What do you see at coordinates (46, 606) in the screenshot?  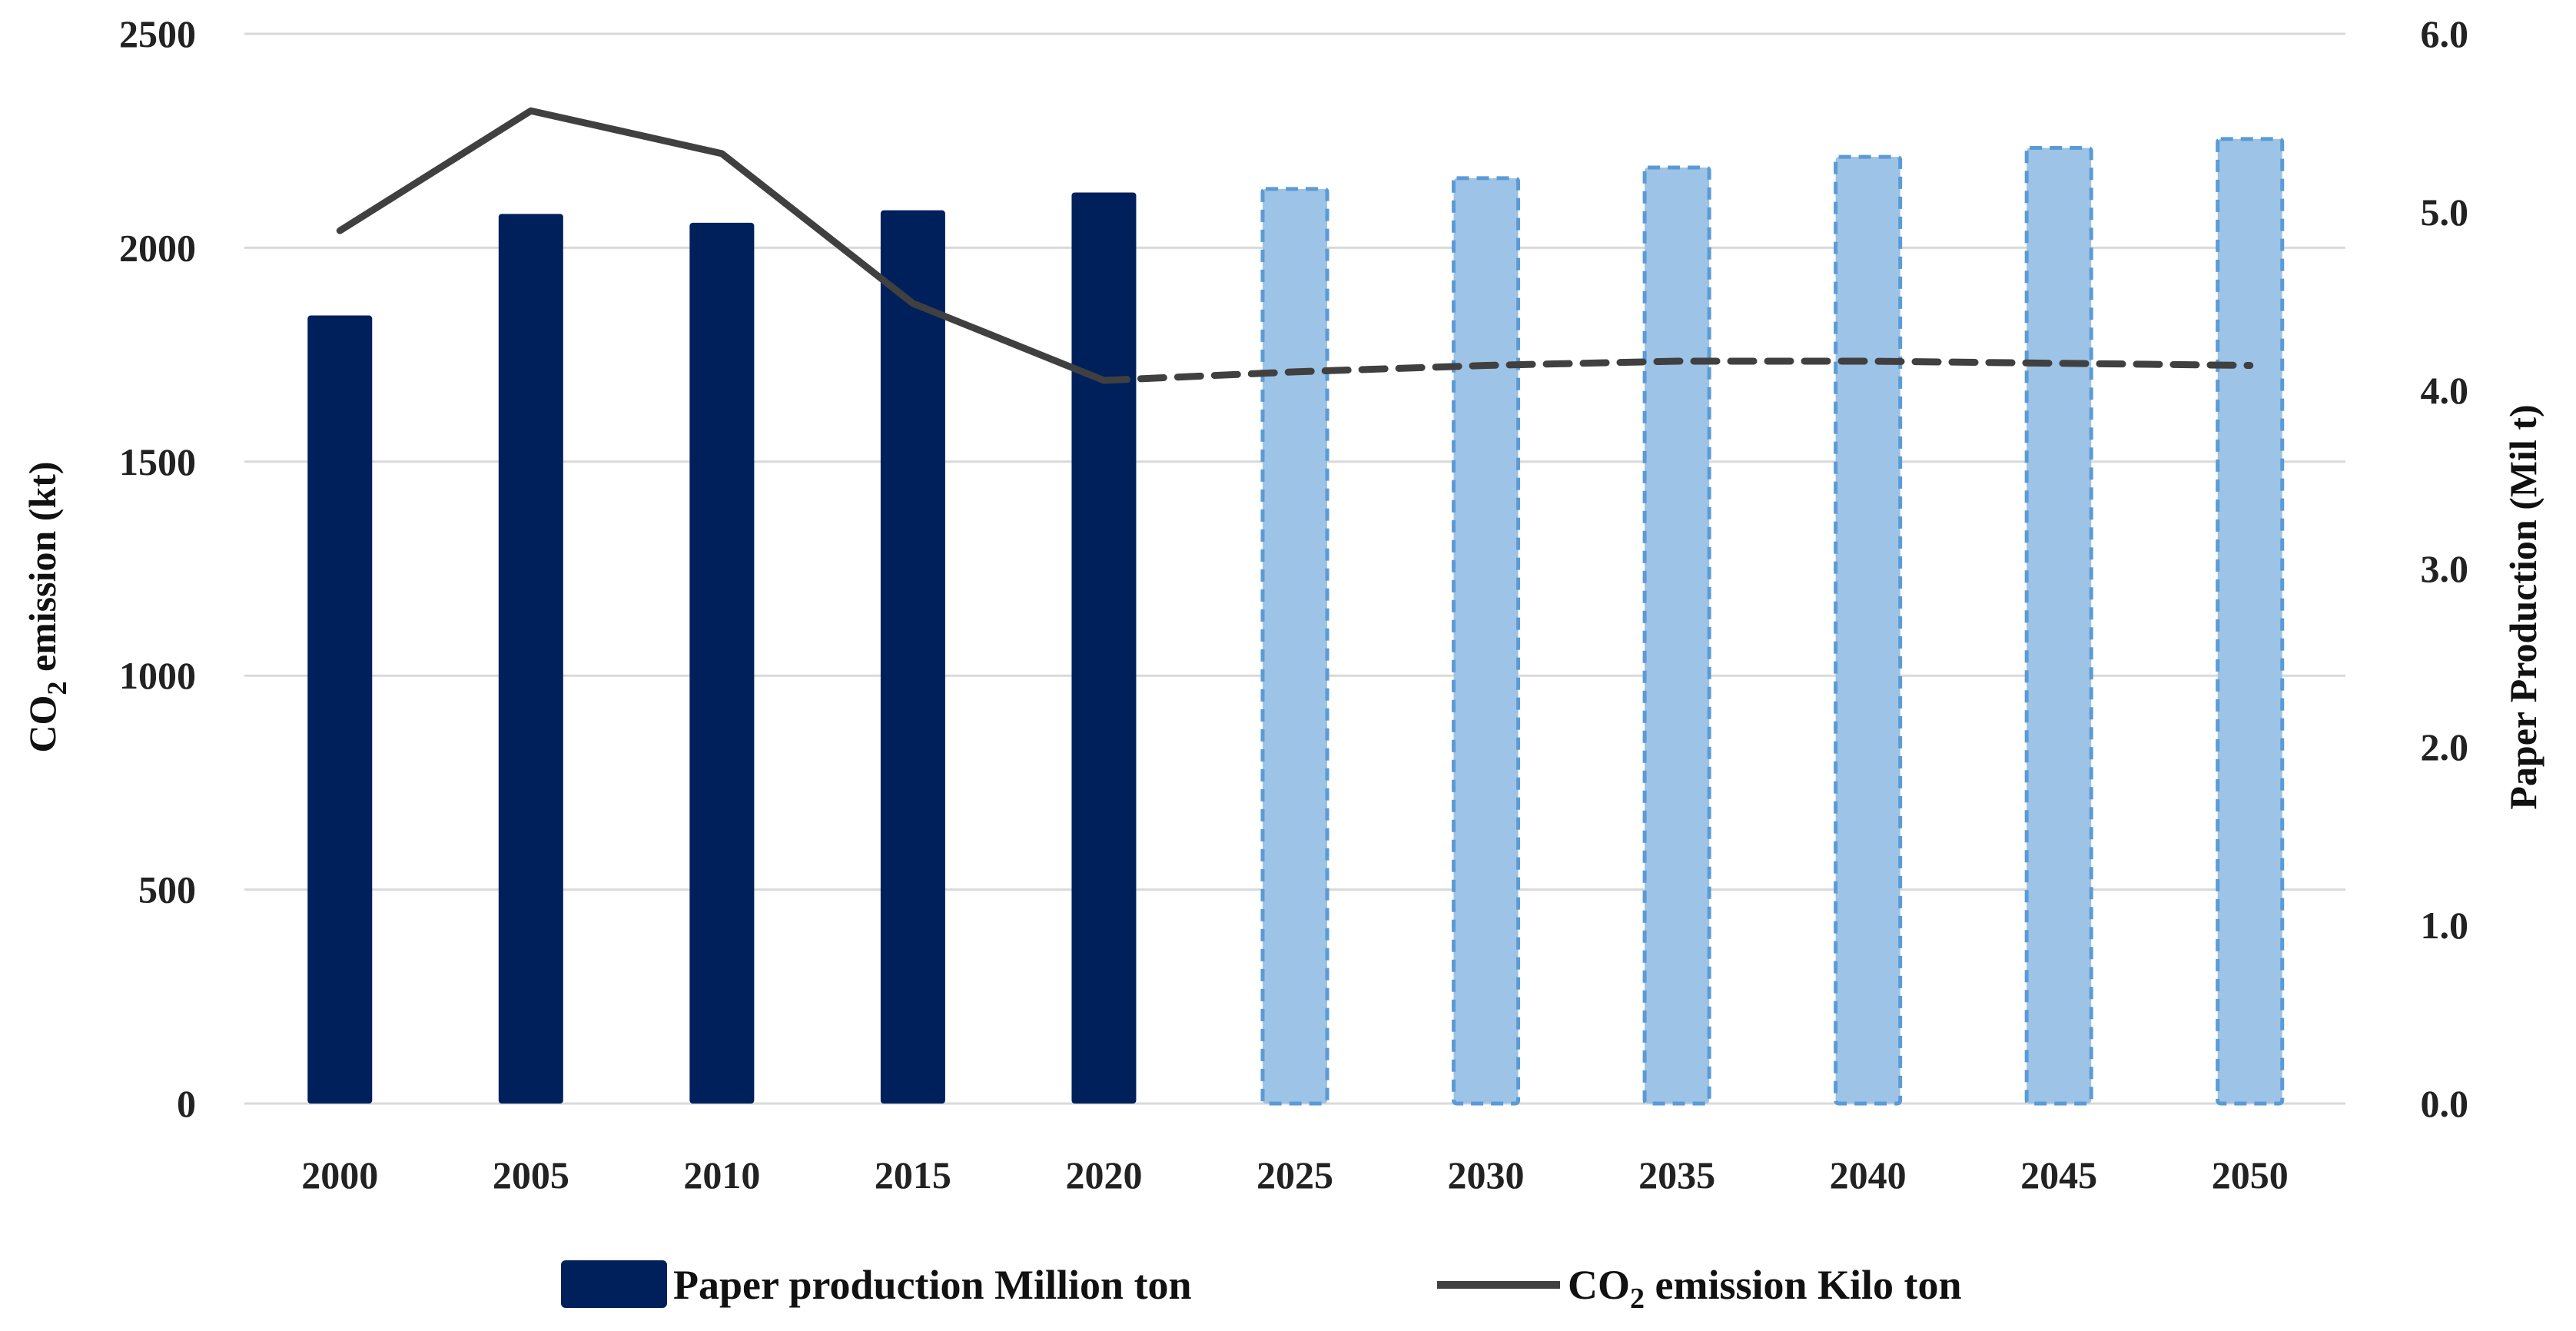 I see `left-axis-title: CO2 emission (kt)` at bounding box center [46, 606].